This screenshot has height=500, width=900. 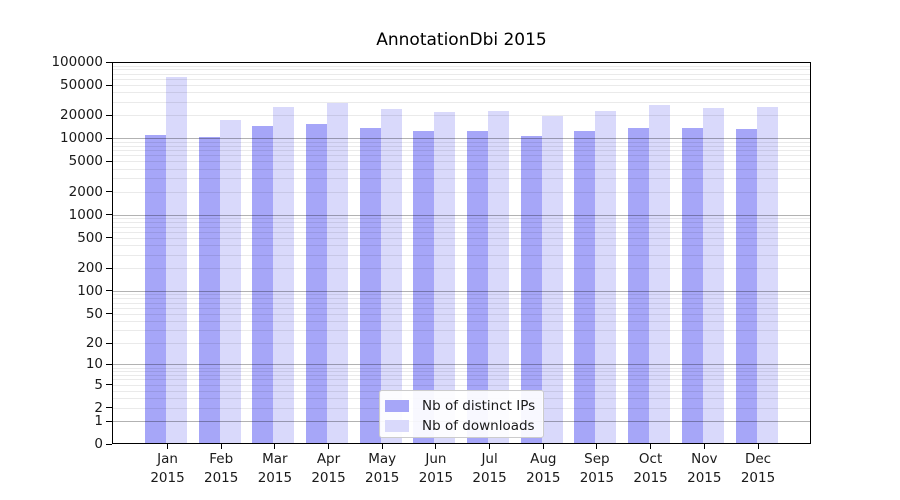 What do you see at coordinates (98, 421) in the screenshot?
I see `y-tick-label: 1` at bounding box center [98, 421].